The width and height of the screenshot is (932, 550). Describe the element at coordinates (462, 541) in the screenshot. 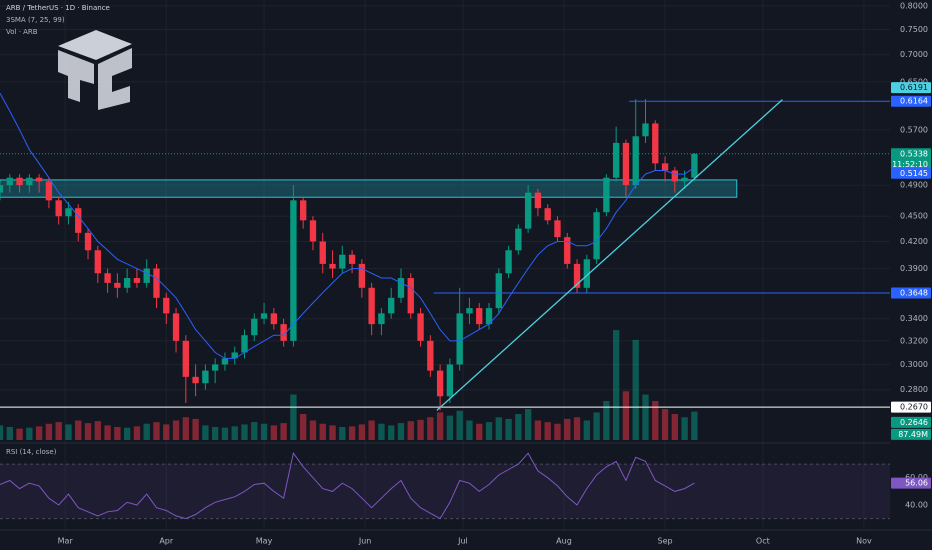

I see `x-tick-label: Jul` at that location.